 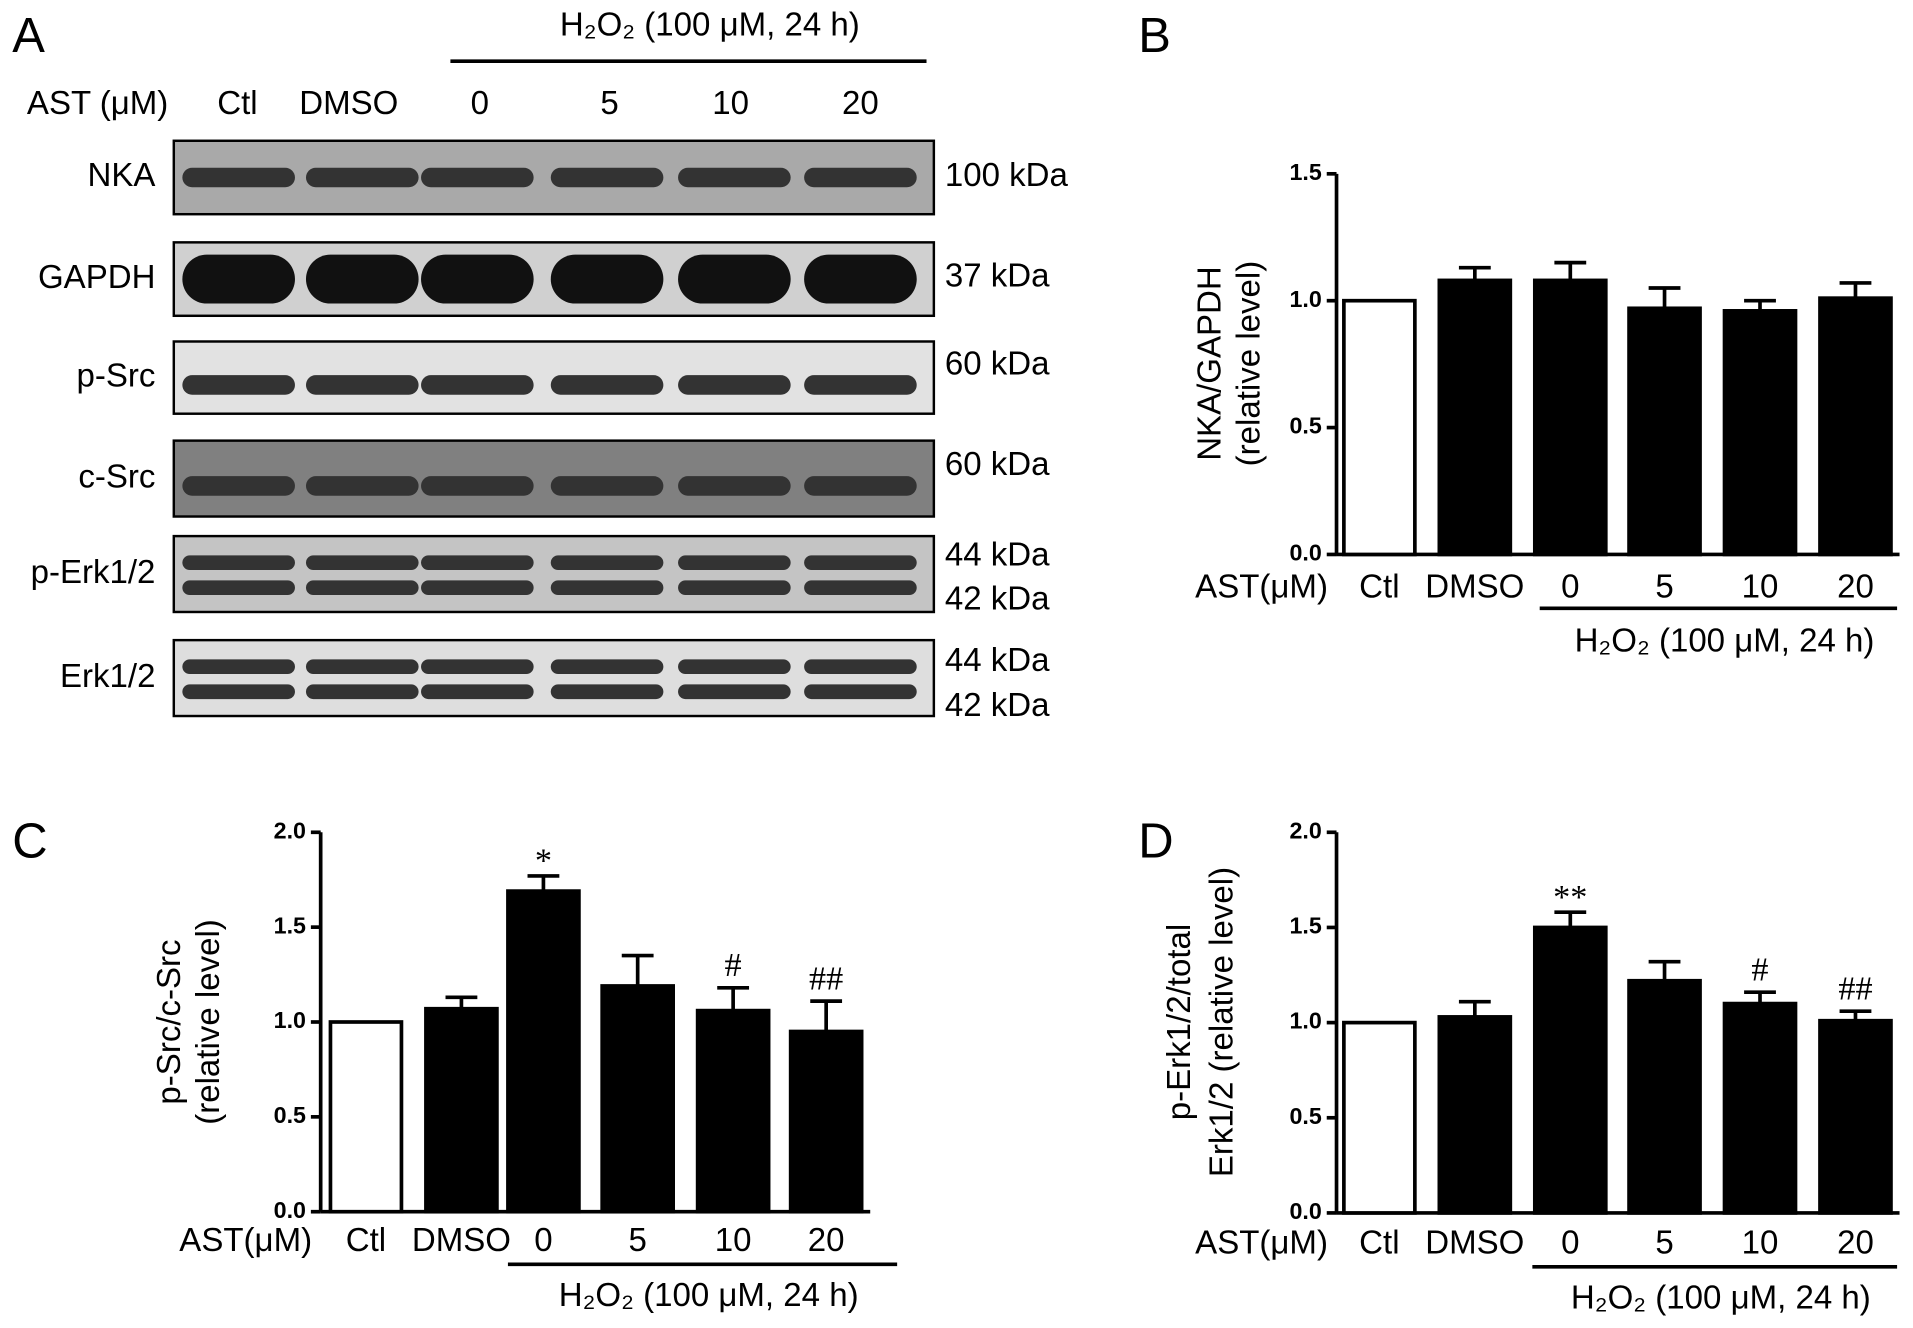 What do you see at coordinates (1306, 1116) in the screenshot?
I see `y-tick-label: 0.5` at bounding box center [1306, 1116].